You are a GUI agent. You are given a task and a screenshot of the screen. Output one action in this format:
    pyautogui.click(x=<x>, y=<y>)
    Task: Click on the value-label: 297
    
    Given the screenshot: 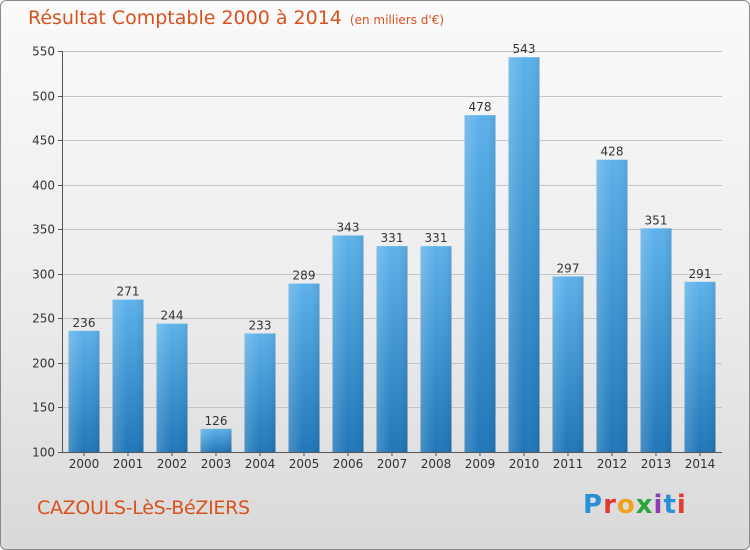 What is the action you would take?
    pyautogui.click(x=568, y=268)
    